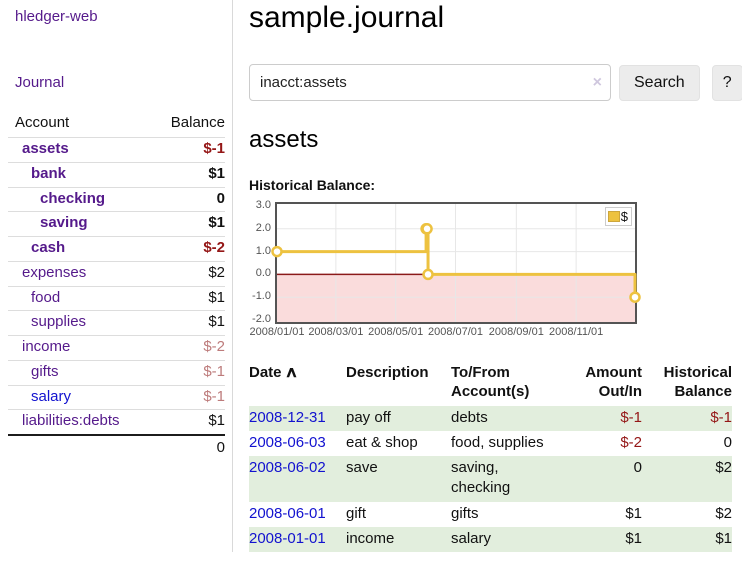 This screenshot has height=582, width=742. Describe the element at coordinates (42, 122) in the screenshot. I see `account-column-header: Account` at that location.